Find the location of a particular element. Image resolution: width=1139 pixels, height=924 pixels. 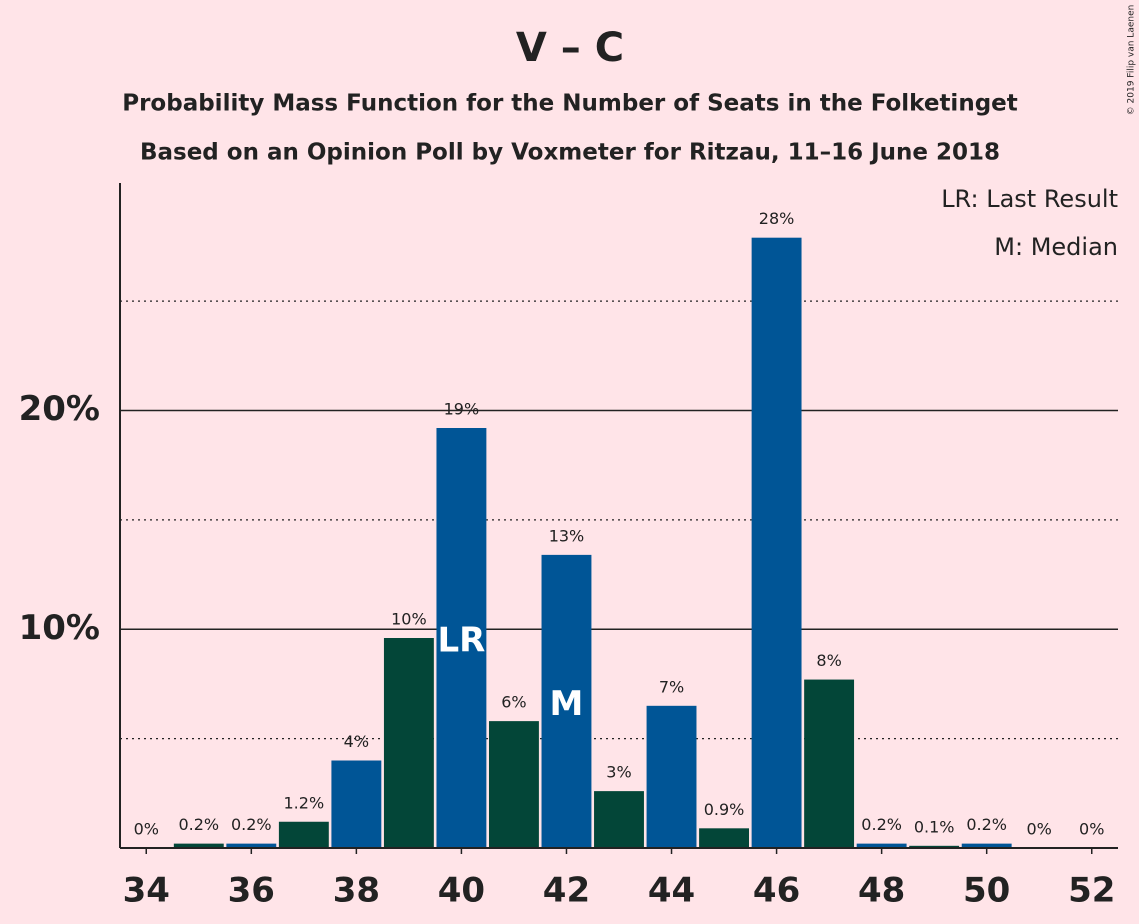

x-tick-label: 44 is located at coordinates (671, 891).